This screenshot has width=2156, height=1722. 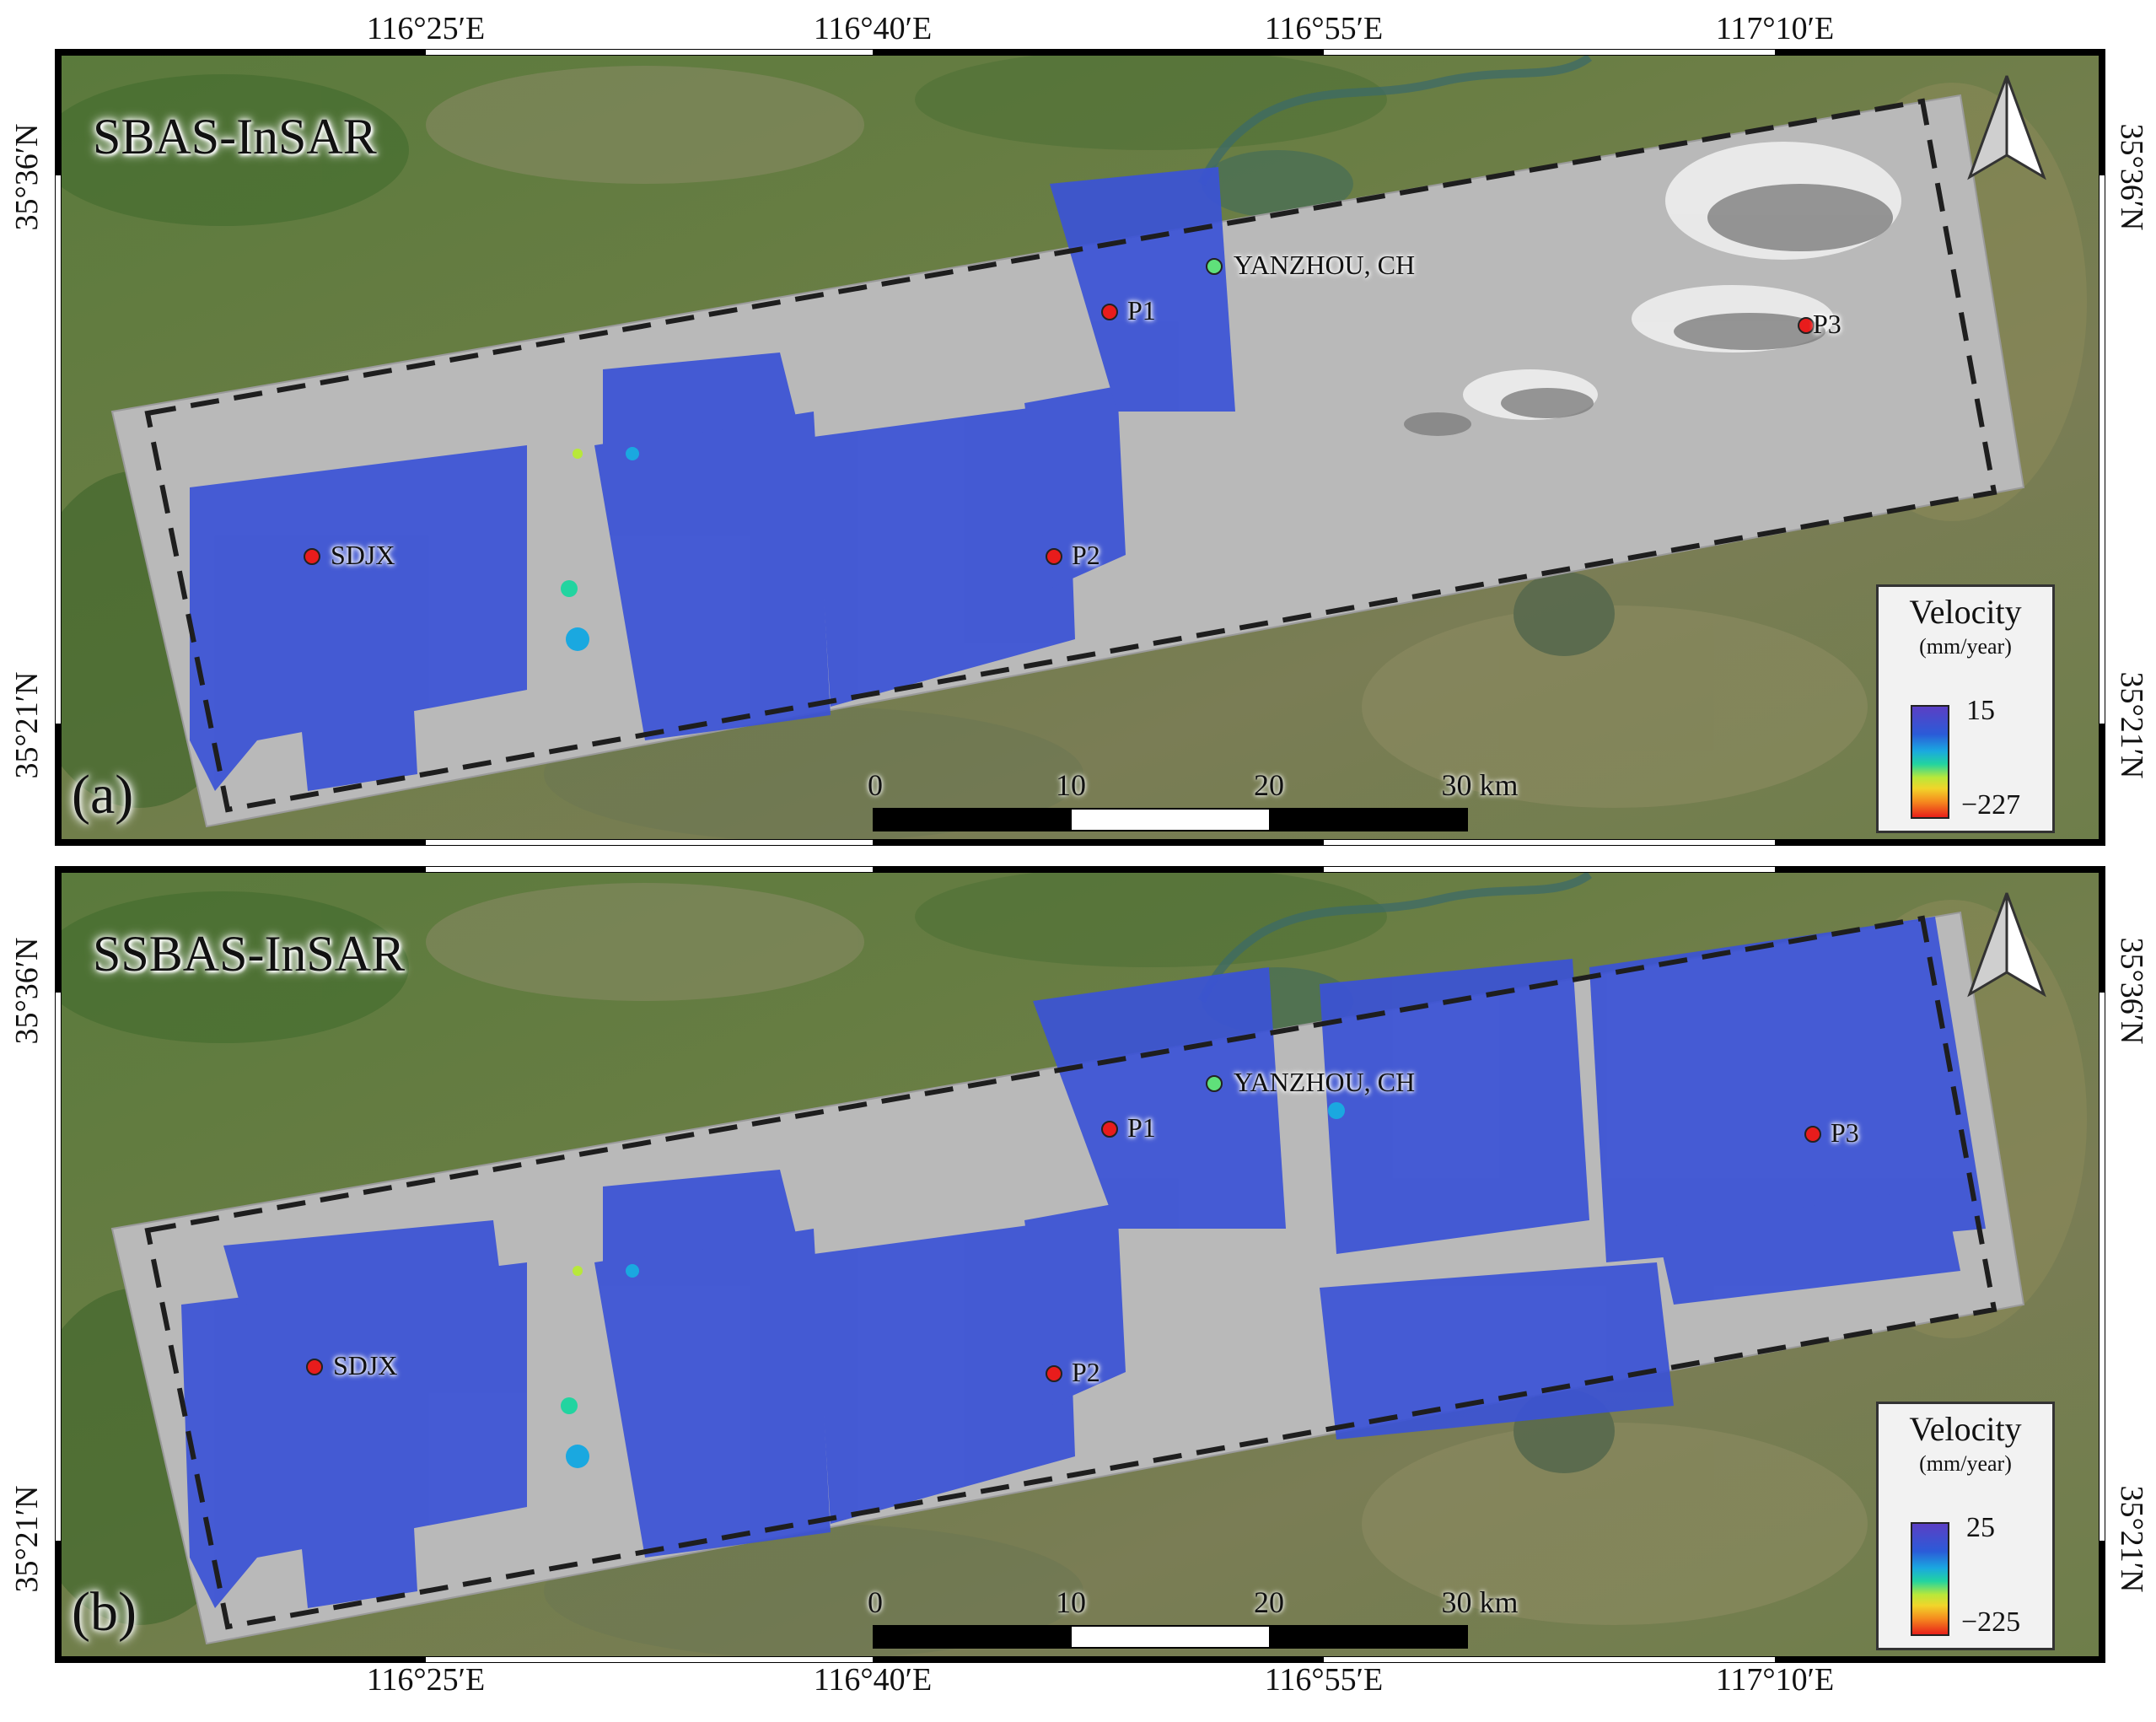 What do you see at coordinates (2131, 725) in the screenshot?
I see `latitude-label-right-a-2: 35°21′N` at bounding box center [2131, 725].